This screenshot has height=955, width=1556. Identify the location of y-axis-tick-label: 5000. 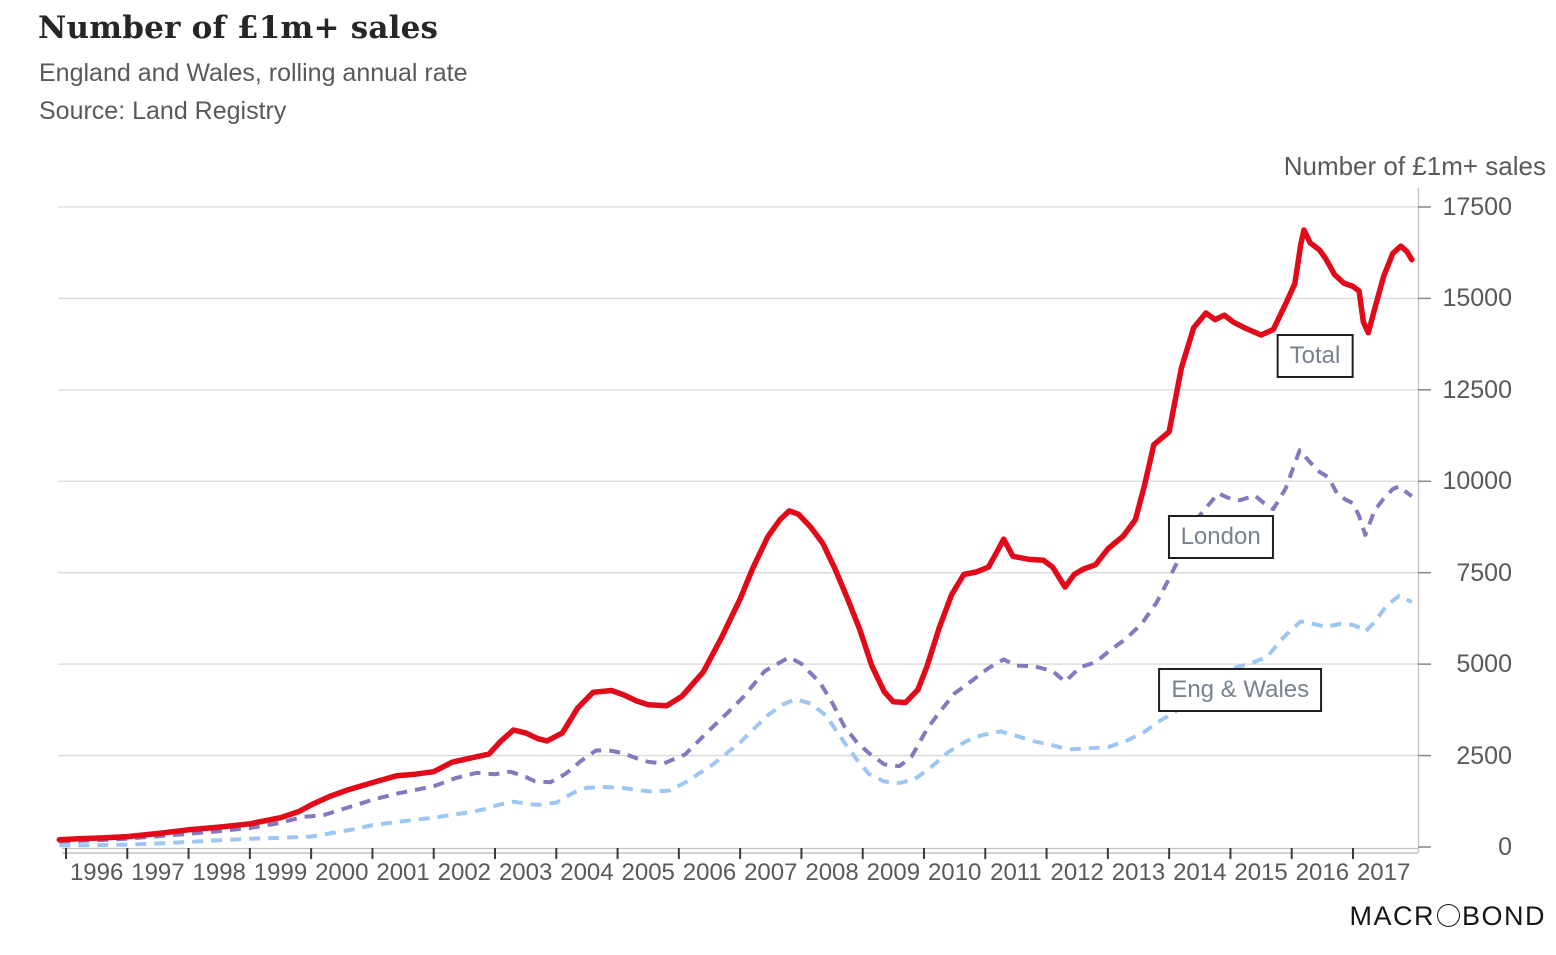
(1484, 664).